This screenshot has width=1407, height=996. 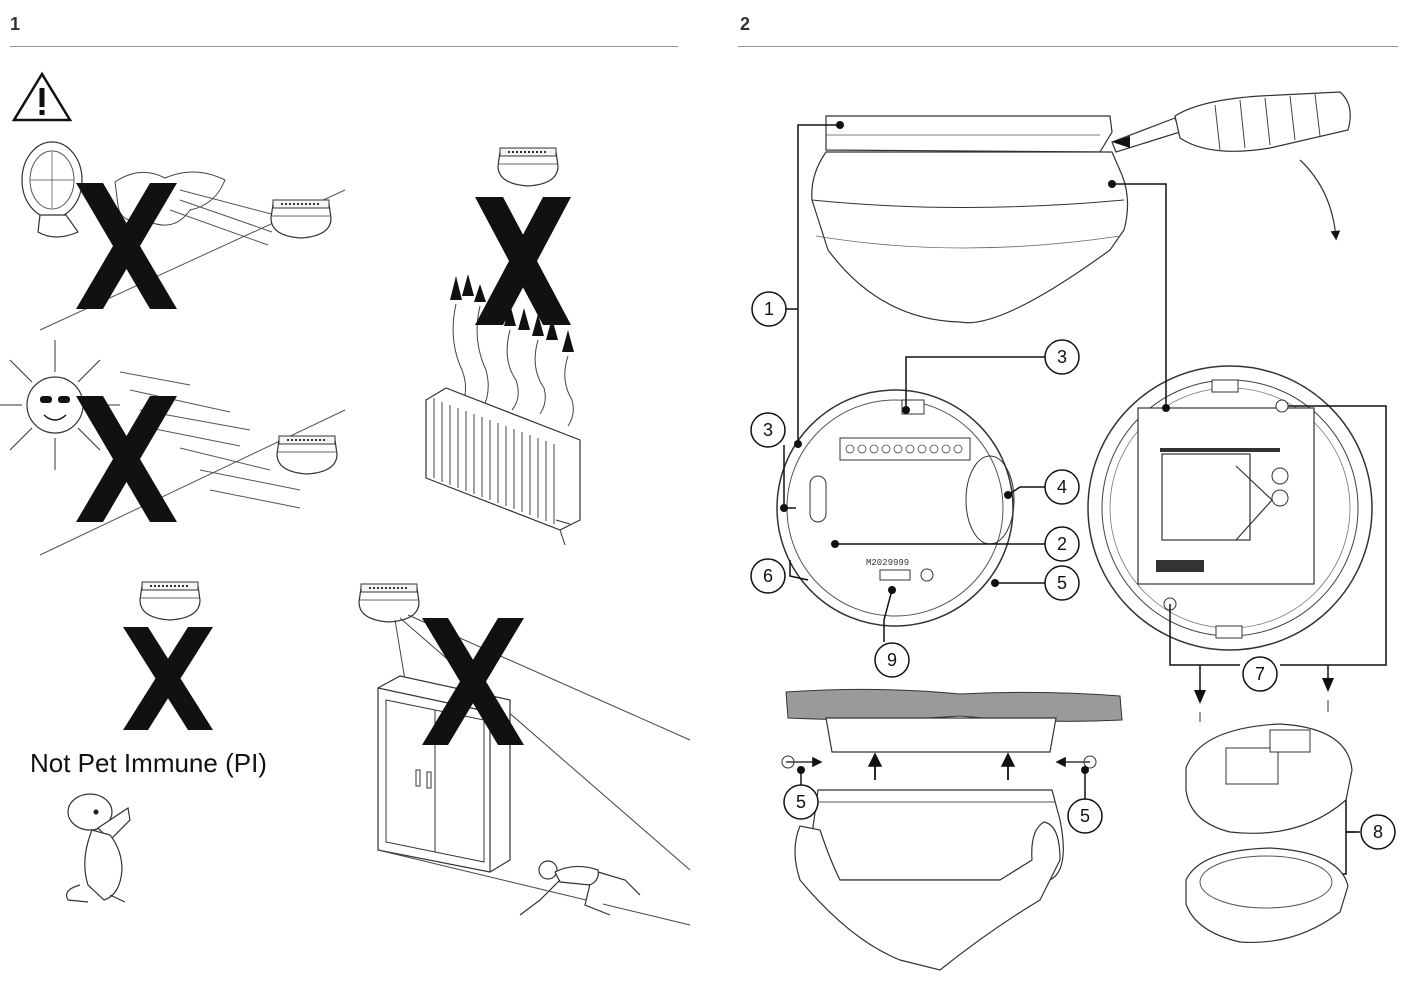 I want to click on crawling-person, so click(x=580, y=888).